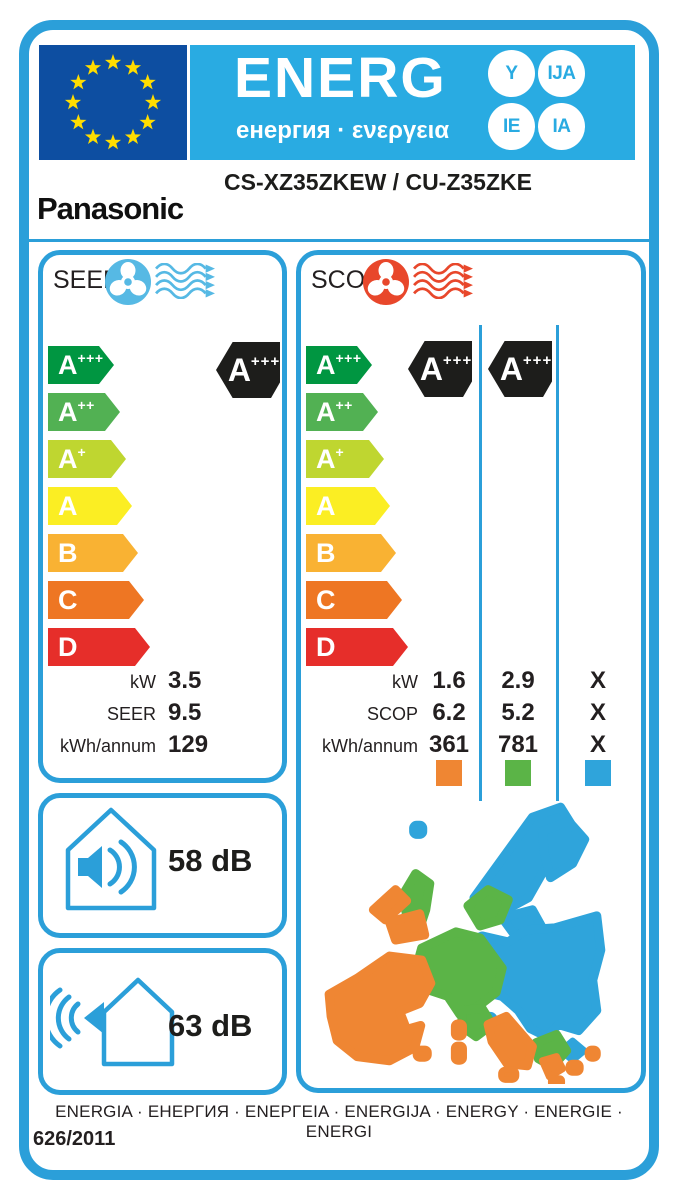  I want to click on eu-flag, so click(113, 102).